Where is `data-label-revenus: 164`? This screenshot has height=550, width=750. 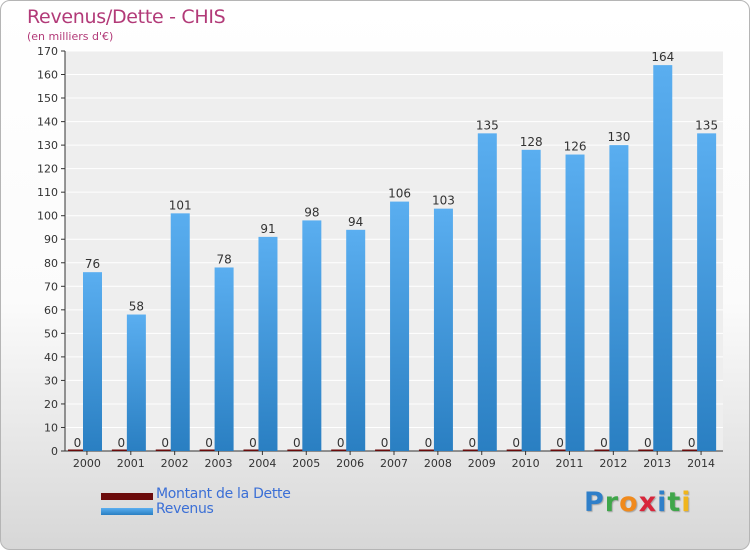 data-label-revenus: 164 is located at coordinates (662, 57).